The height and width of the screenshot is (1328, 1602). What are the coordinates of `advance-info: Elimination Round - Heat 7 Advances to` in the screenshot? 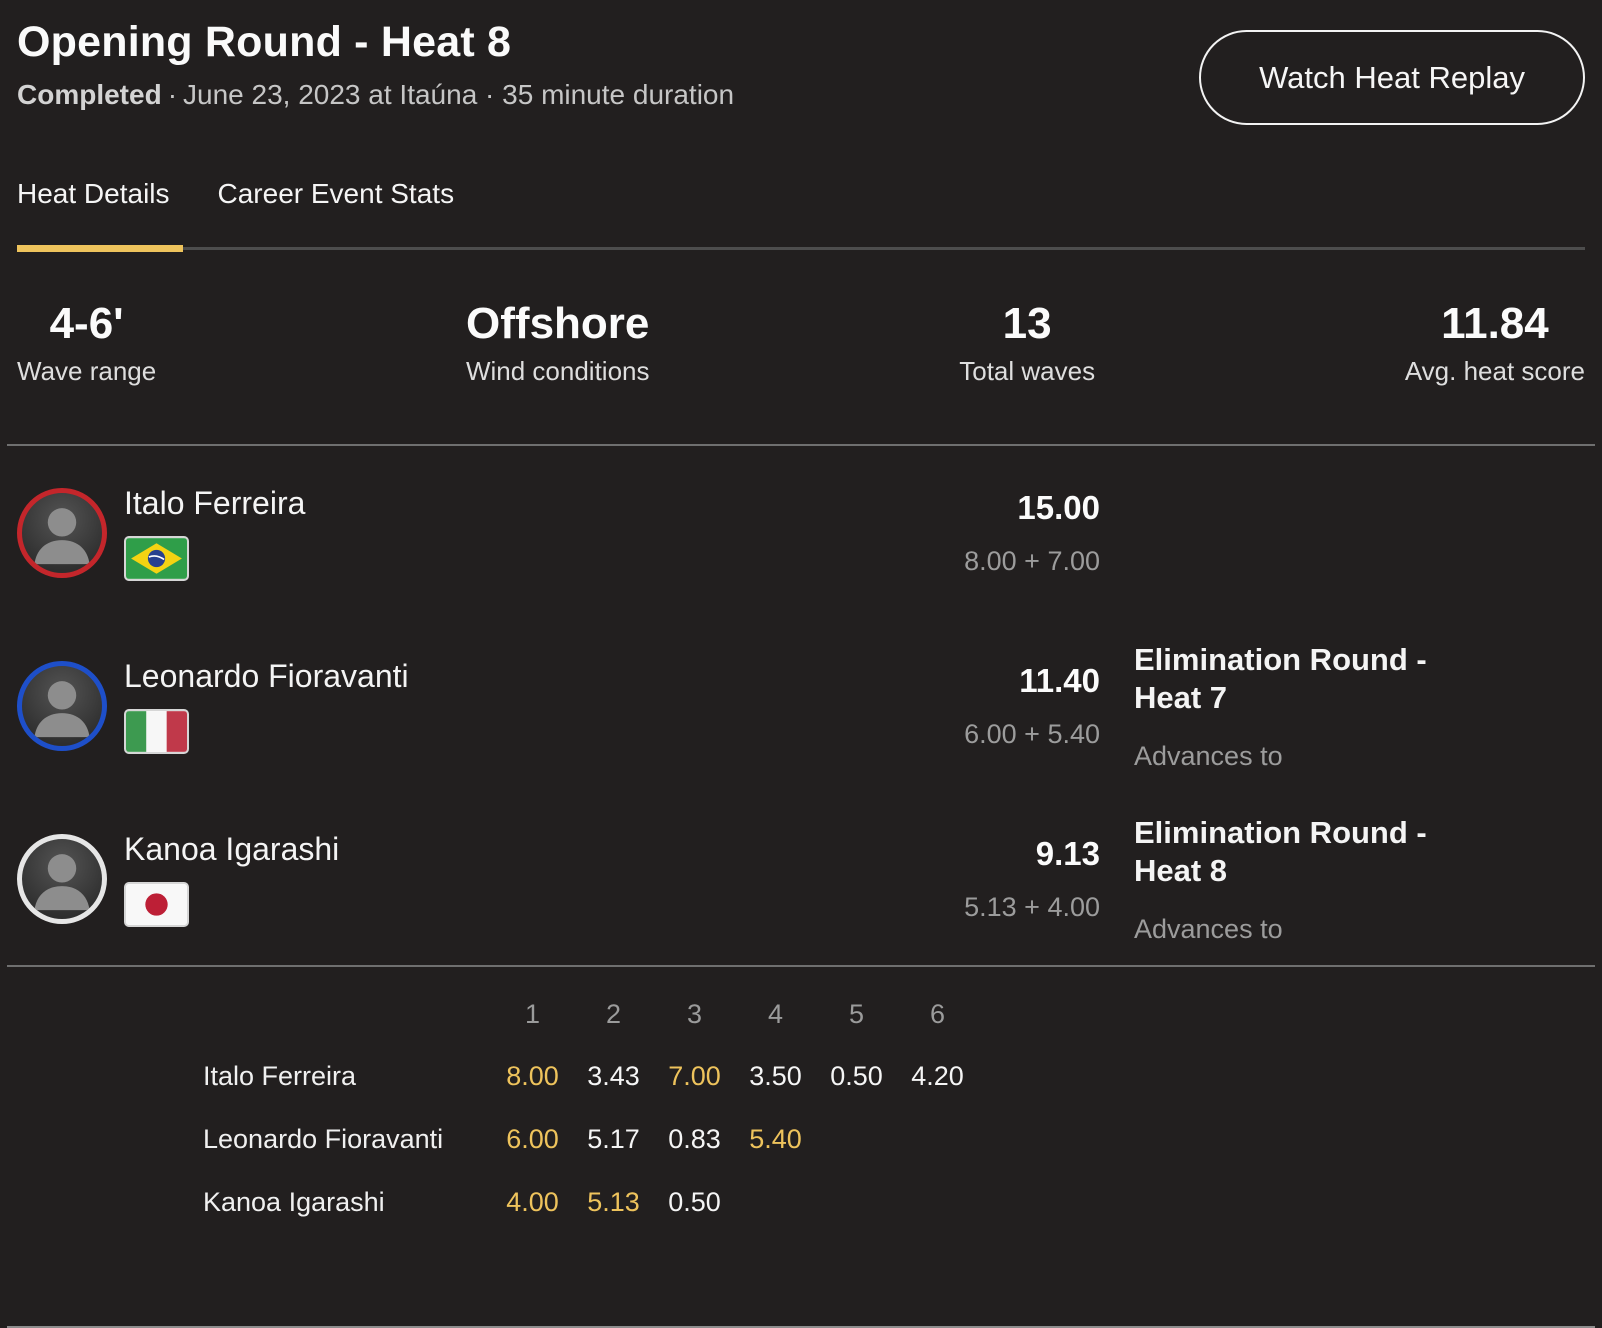 It's located at (1342, 706).